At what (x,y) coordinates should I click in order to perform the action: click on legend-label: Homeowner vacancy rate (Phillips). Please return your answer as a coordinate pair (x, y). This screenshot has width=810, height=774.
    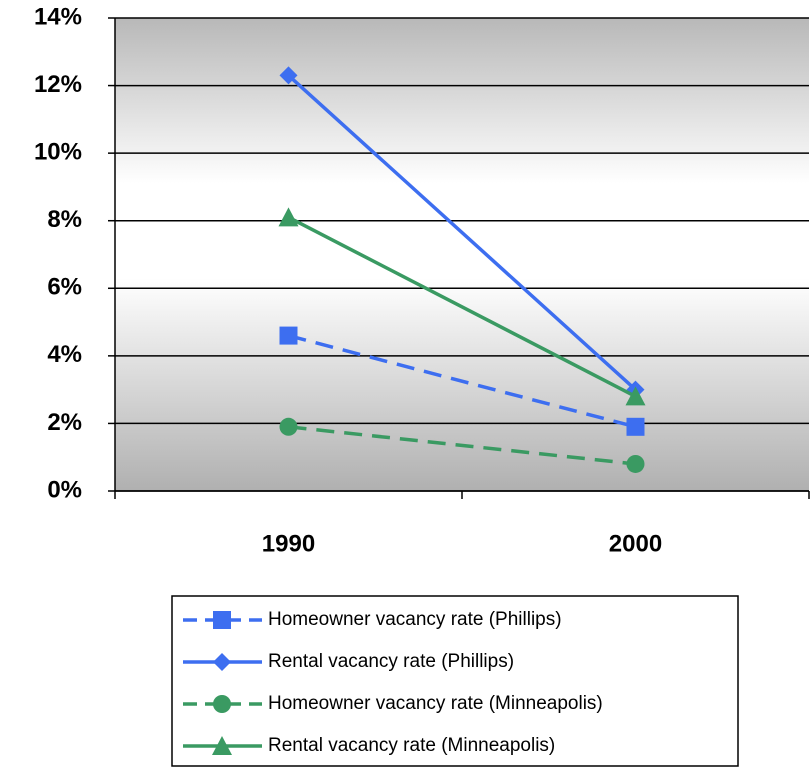
    Looking at the image, I should click on (415, 619).